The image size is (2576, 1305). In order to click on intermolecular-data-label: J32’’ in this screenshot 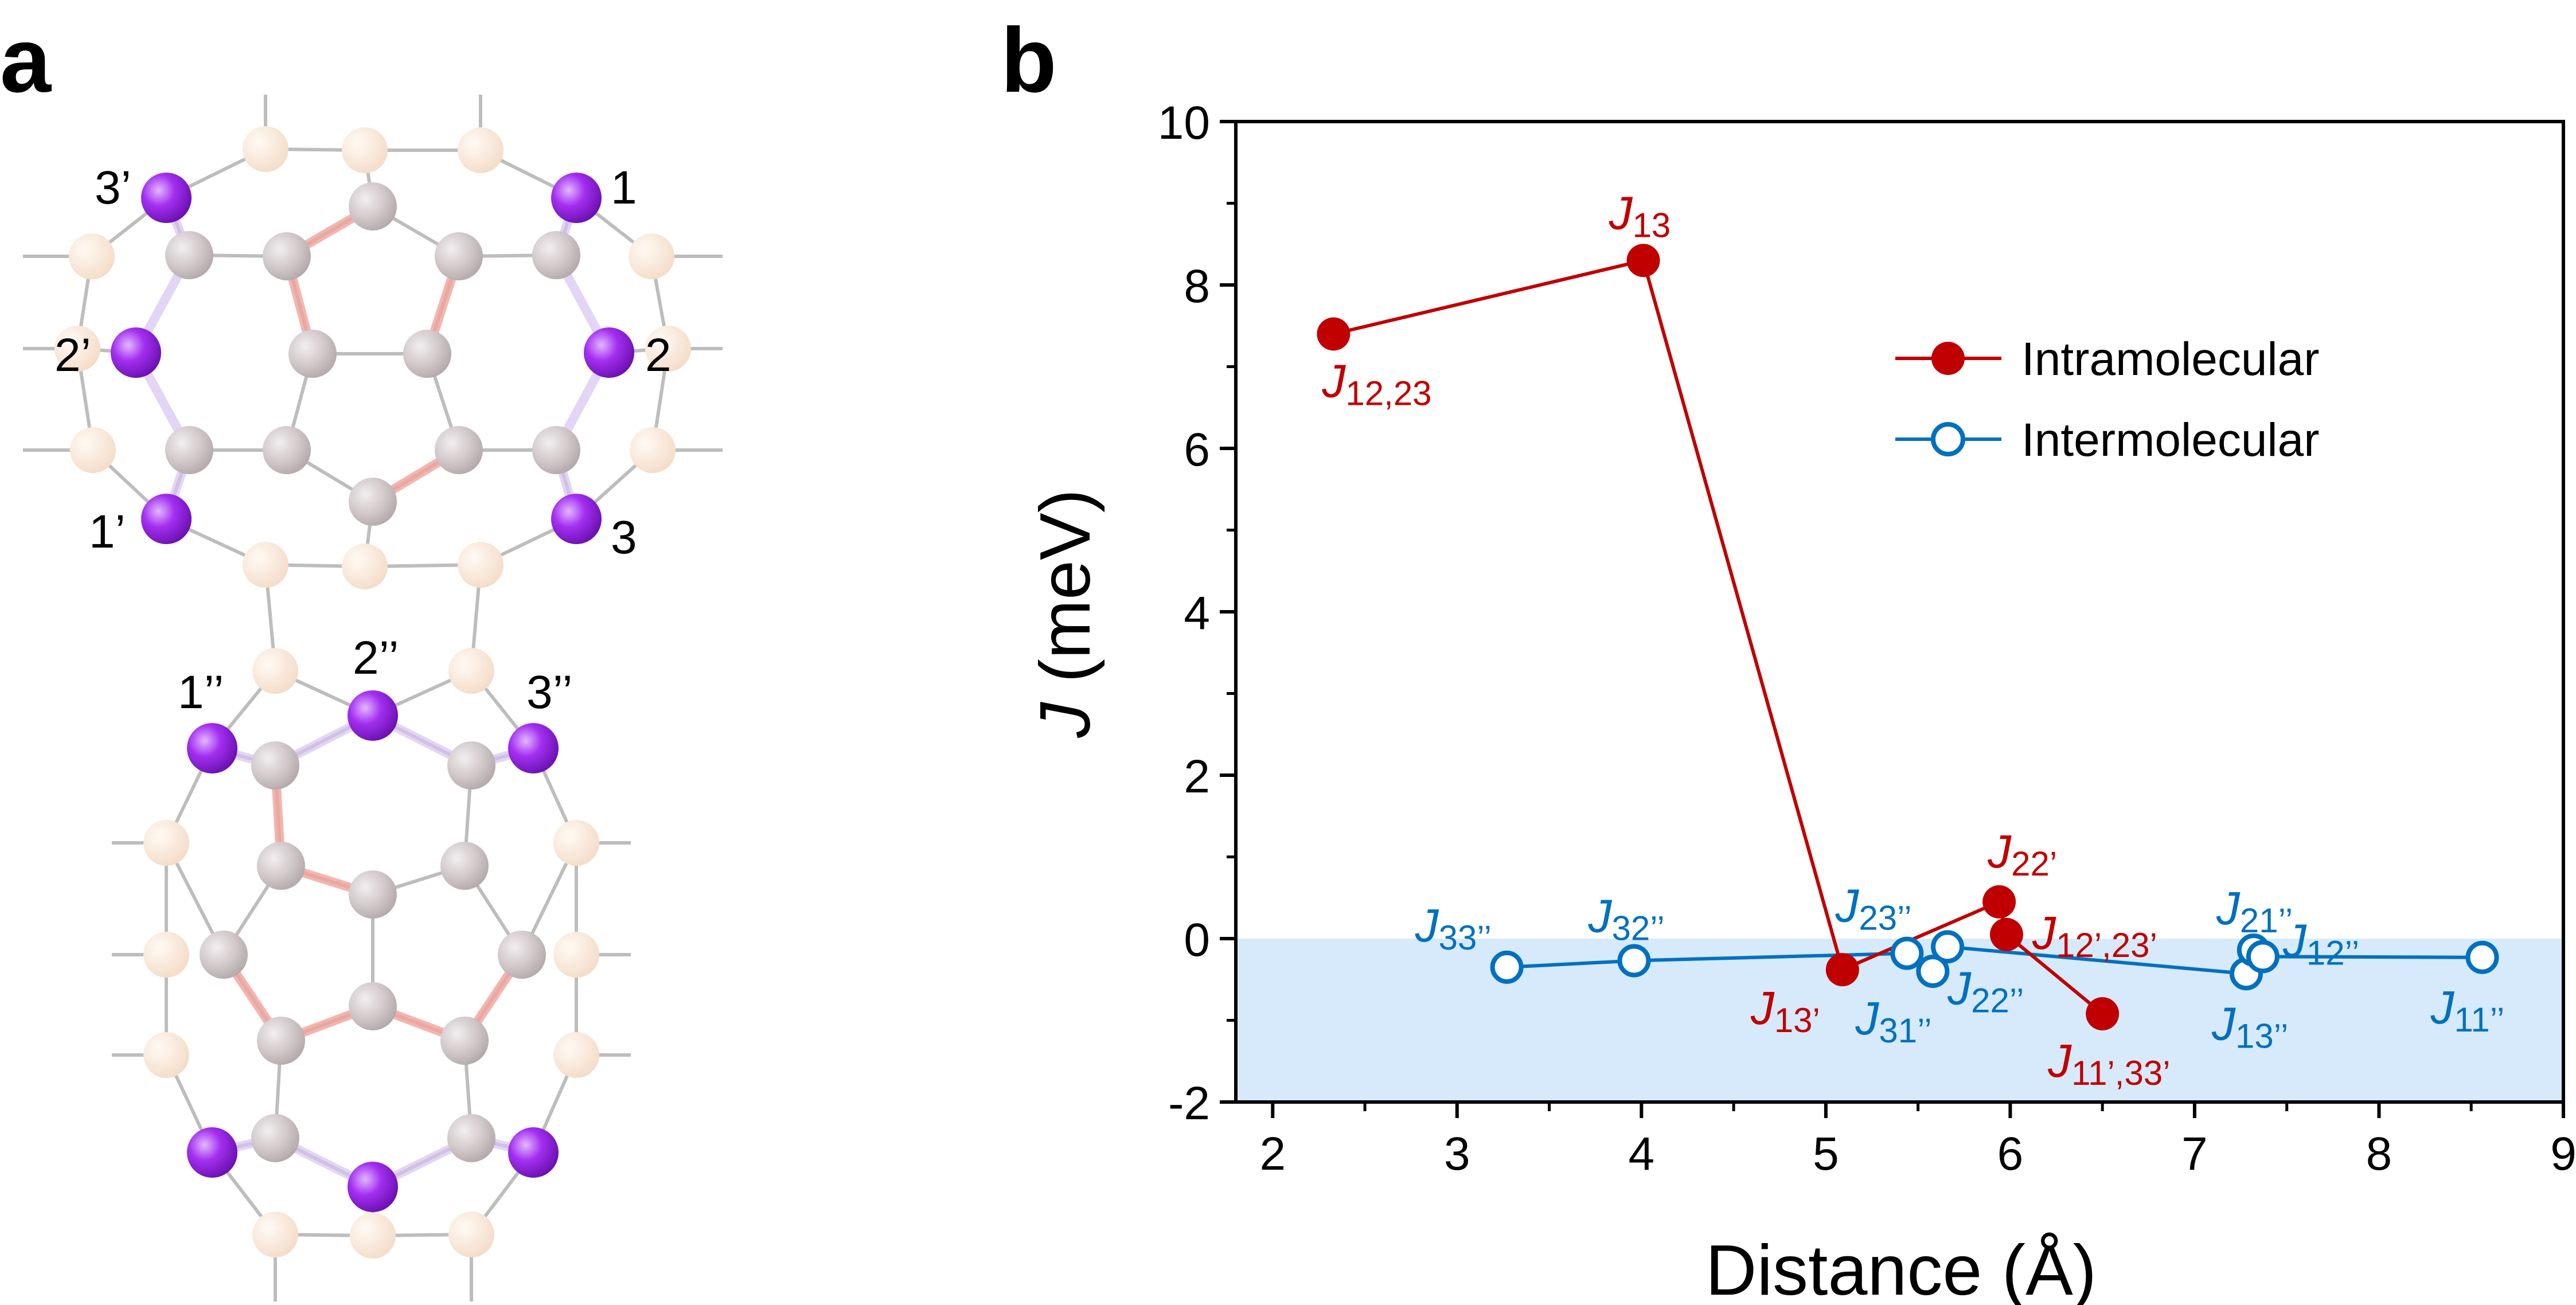, I will do `click(1627, 918)`.